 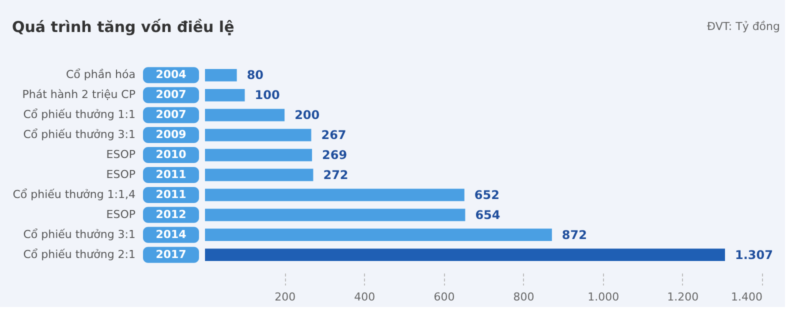 What do you see at coordinates (171, 214) in the screenshot?
I see `y2-tick-label: 2012` at bounding box center [171, 214].